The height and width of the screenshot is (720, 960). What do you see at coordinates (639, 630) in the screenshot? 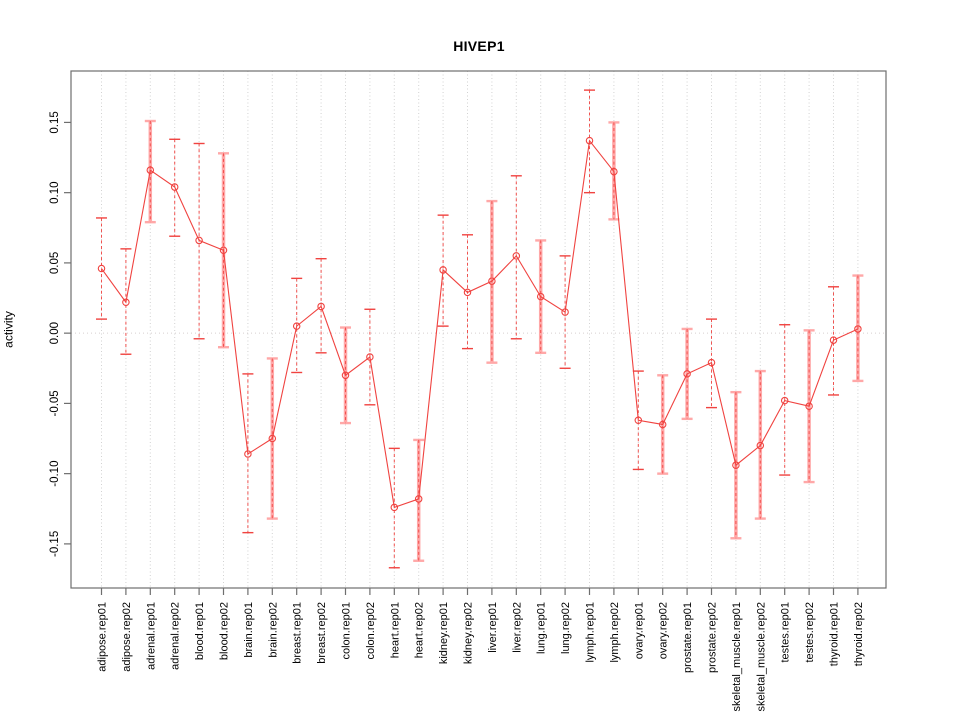
I see `x-tick-label: ovary.rep01` at bounding box center [639, 630].